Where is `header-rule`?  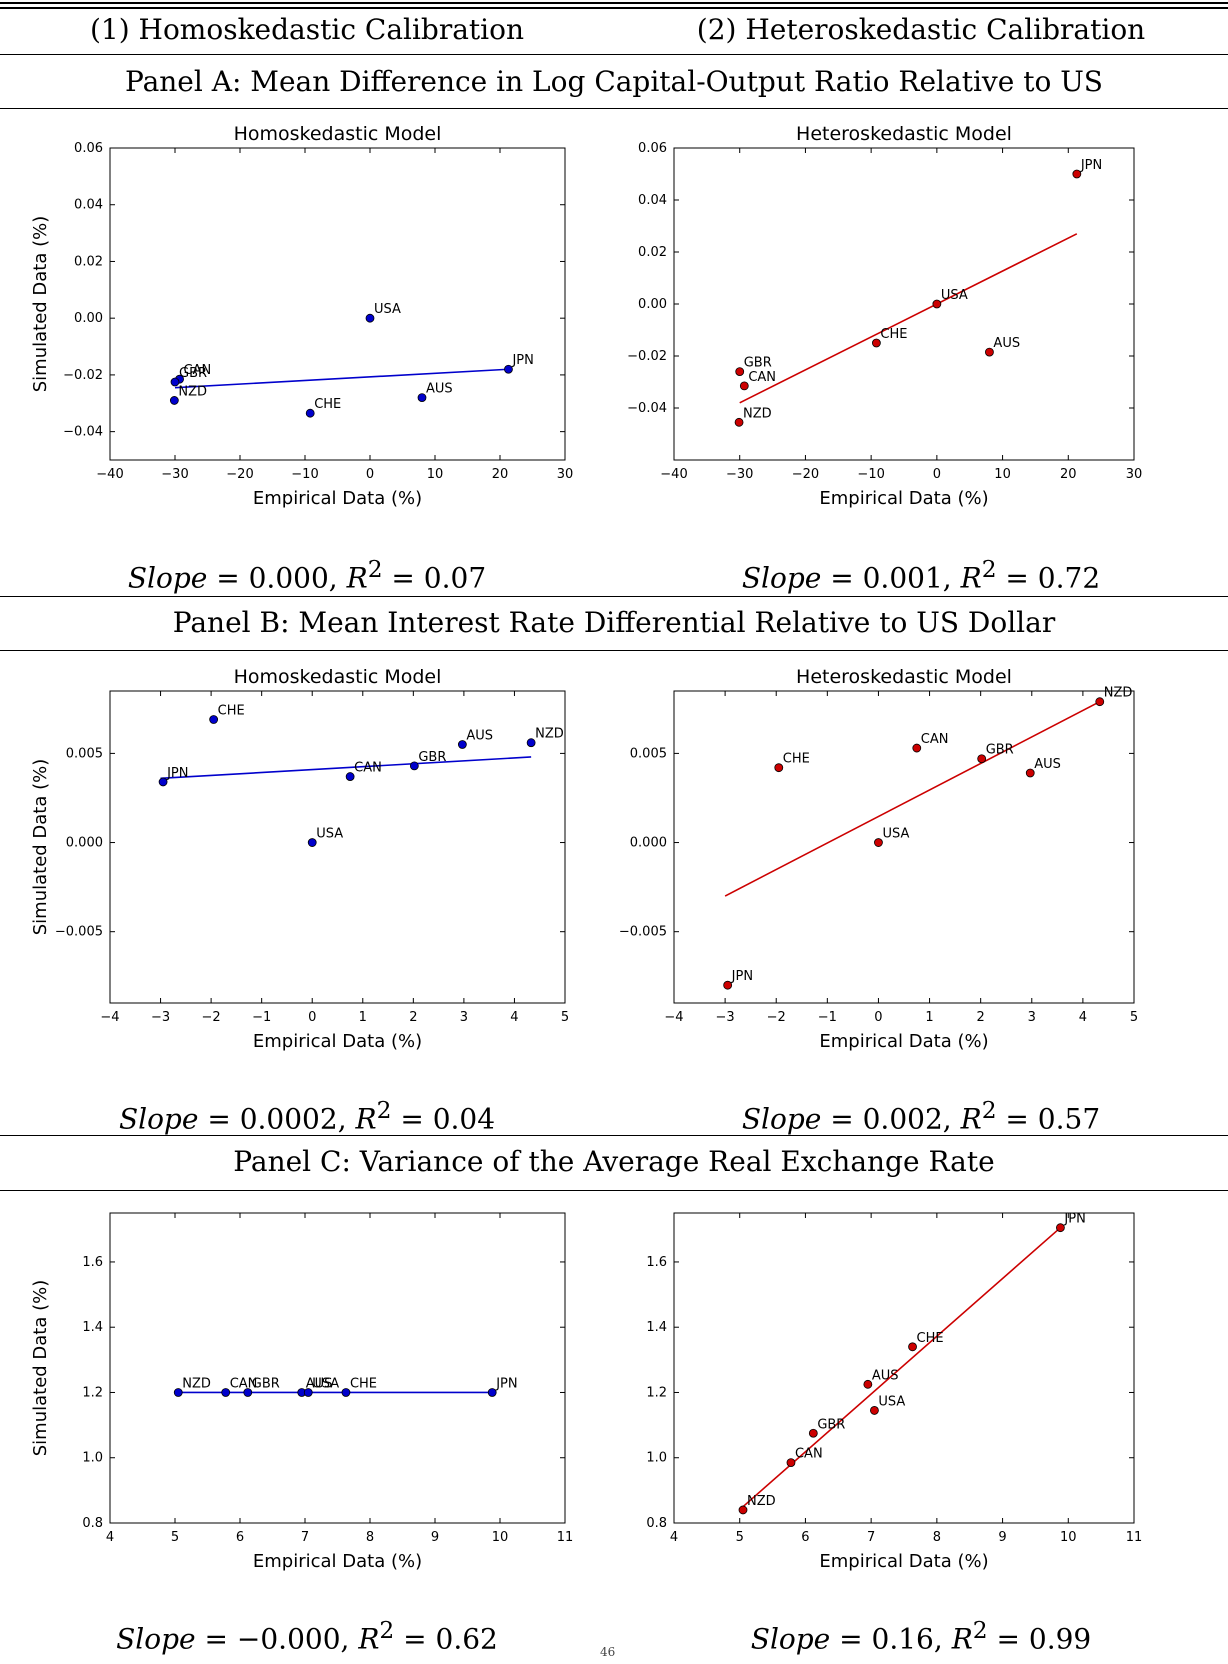
header-rule is located at coordinates (614, 54).